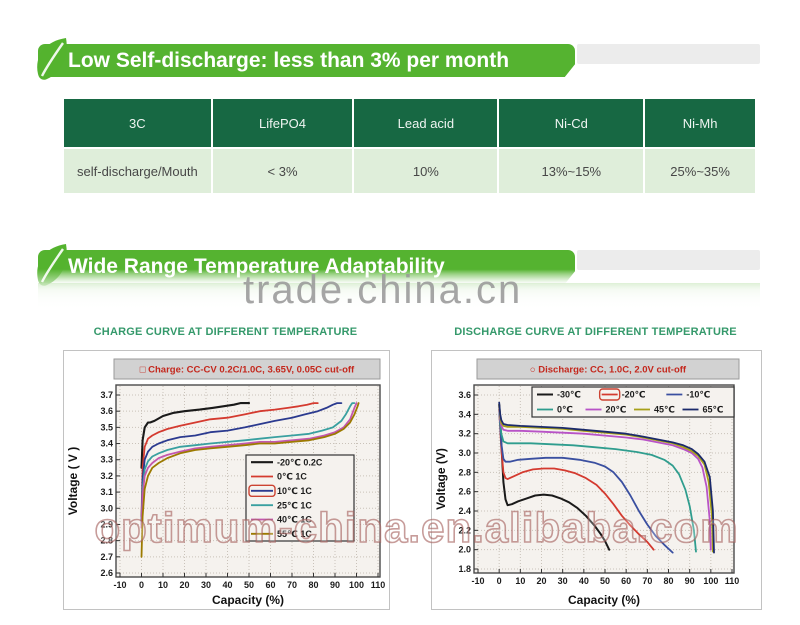 The image size is (800, 625). What do you see at coordinates (571, 123) in the screenshot?
I see `table-header-cell: Ni-Cd` at bounding box center [571, 123].